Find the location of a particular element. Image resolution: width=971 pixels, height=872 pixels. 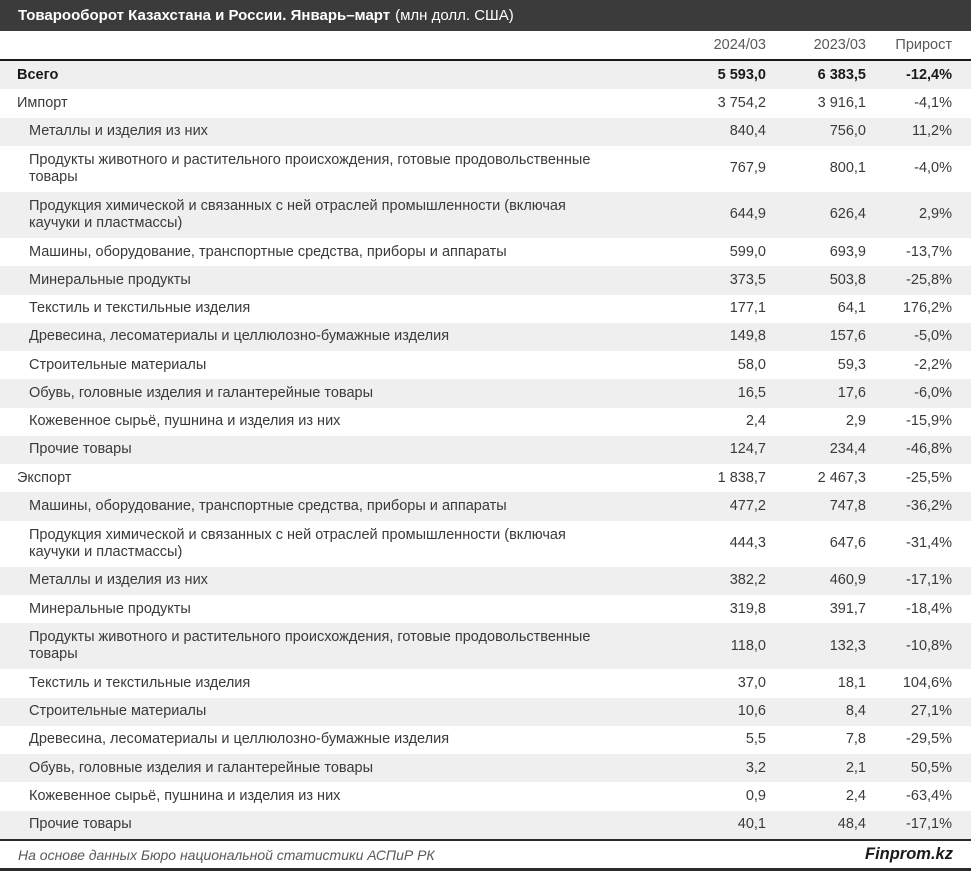

value-2023: 6 383,5 is located at coordinates (841, 74).